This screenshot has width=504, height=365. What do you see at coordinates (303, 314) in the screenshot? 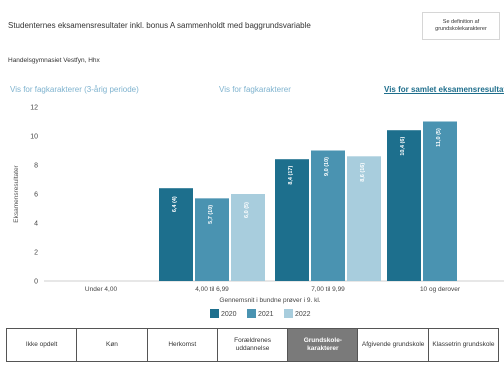
I see `legend-label-2022: 2022` at bounding box center [303, 314].